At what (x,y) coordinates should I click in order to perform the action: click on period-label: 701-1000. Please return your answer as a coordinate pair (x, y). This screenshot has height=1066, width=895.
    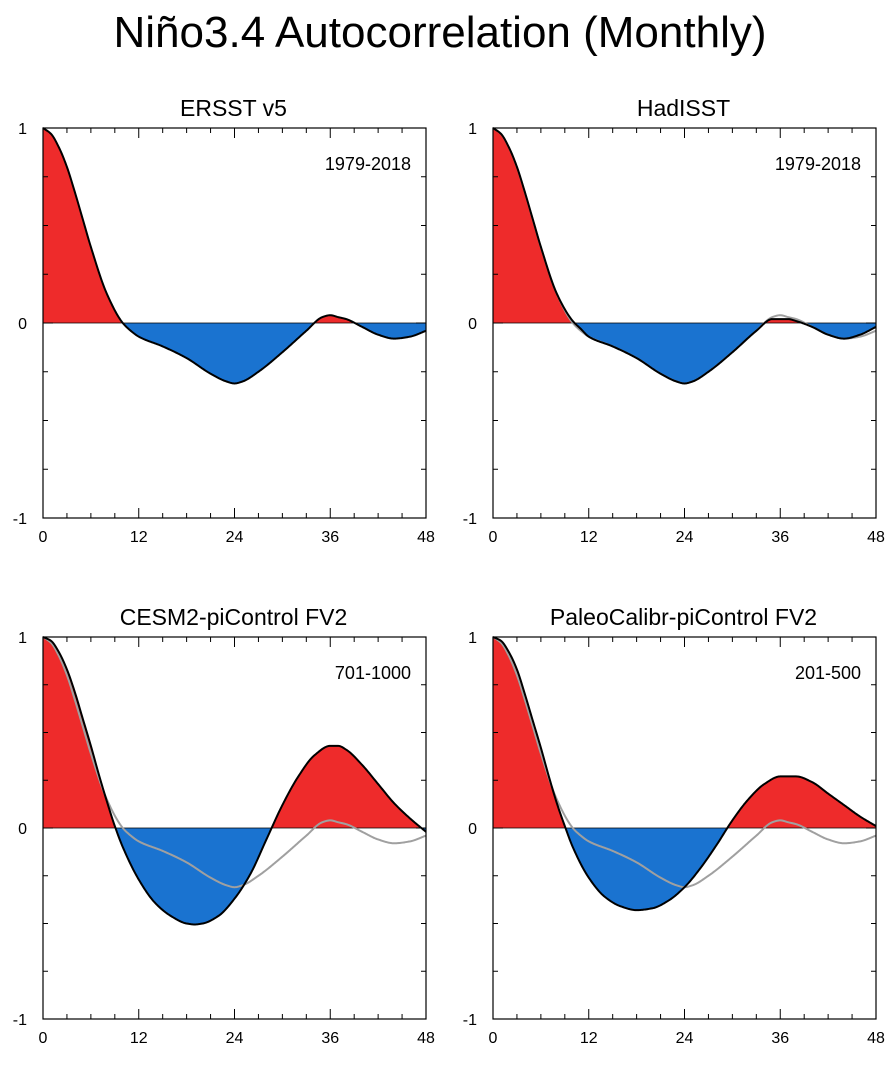
    Looking at the image, I should click on (373, 673).